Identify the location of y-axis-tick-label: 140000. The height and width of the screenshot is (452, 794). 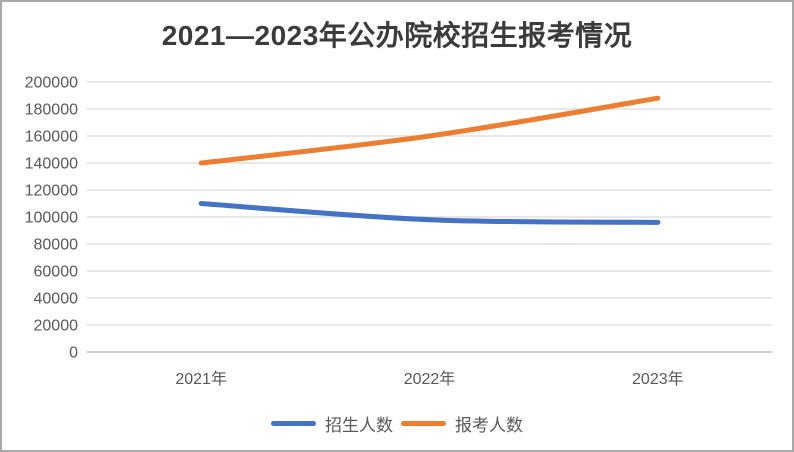
(51, 164).